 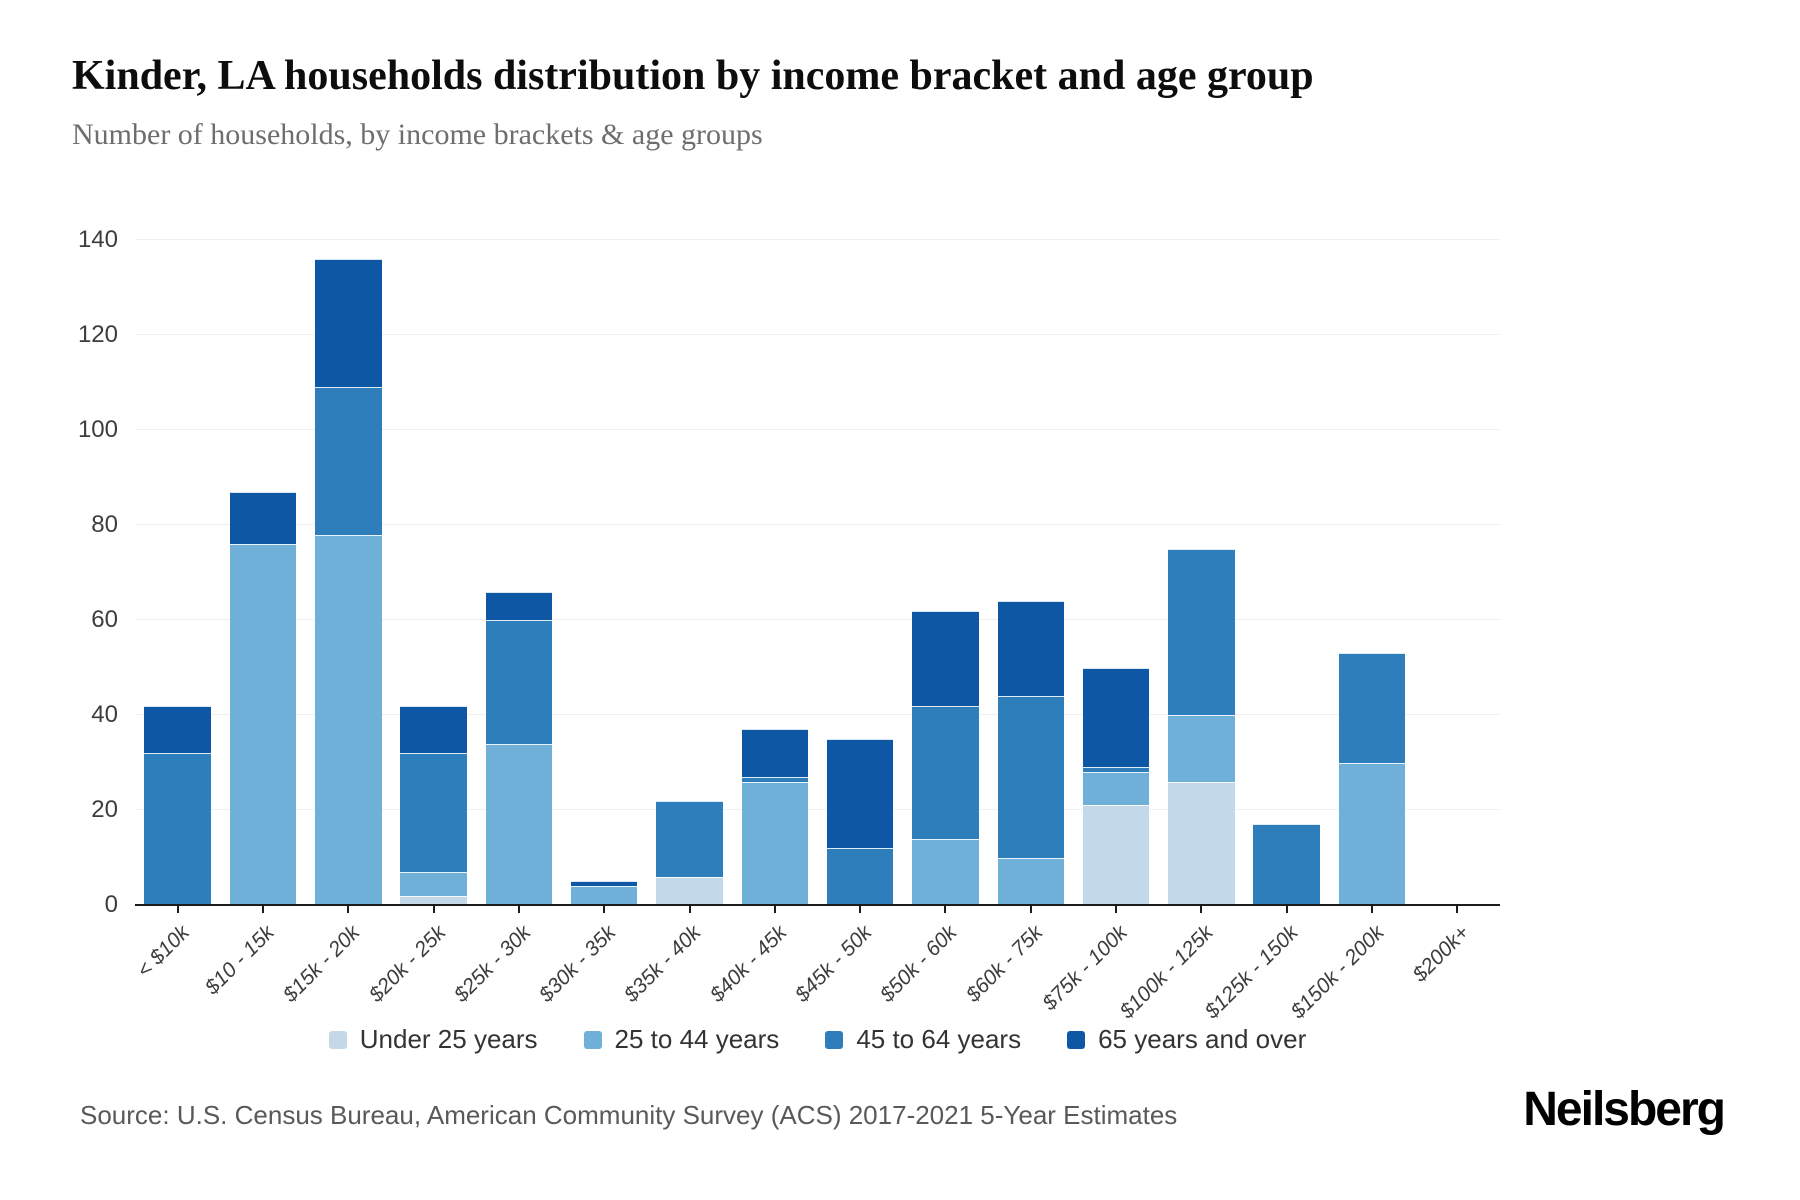 I want to click on bar-$60k - 75k, so click(x=1030, y=572).